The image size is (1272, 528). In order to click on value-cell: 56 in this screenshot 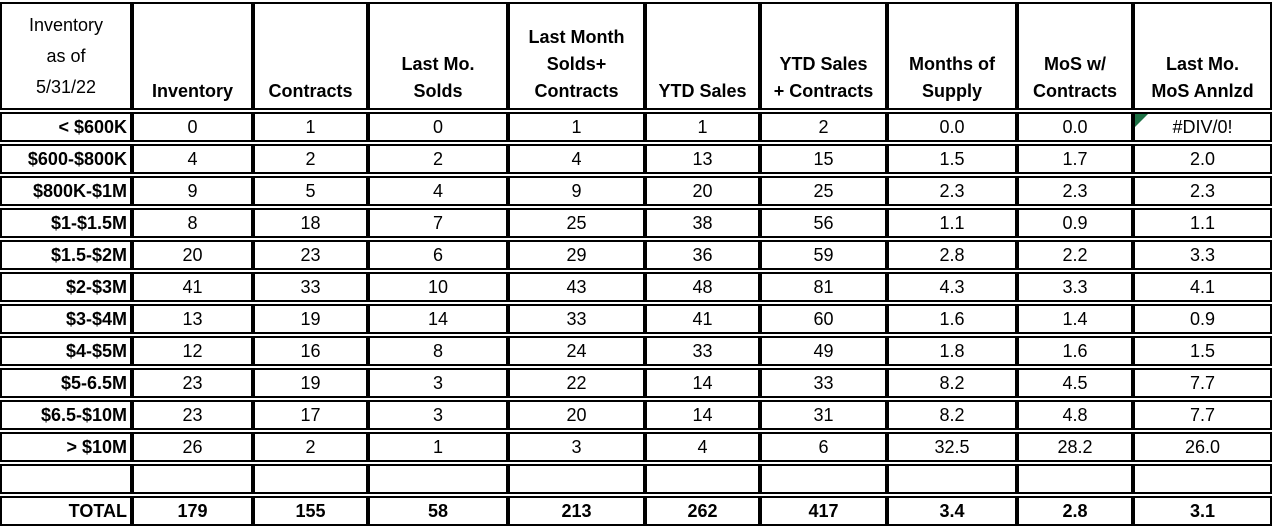, I will do `click(823, 223)`.